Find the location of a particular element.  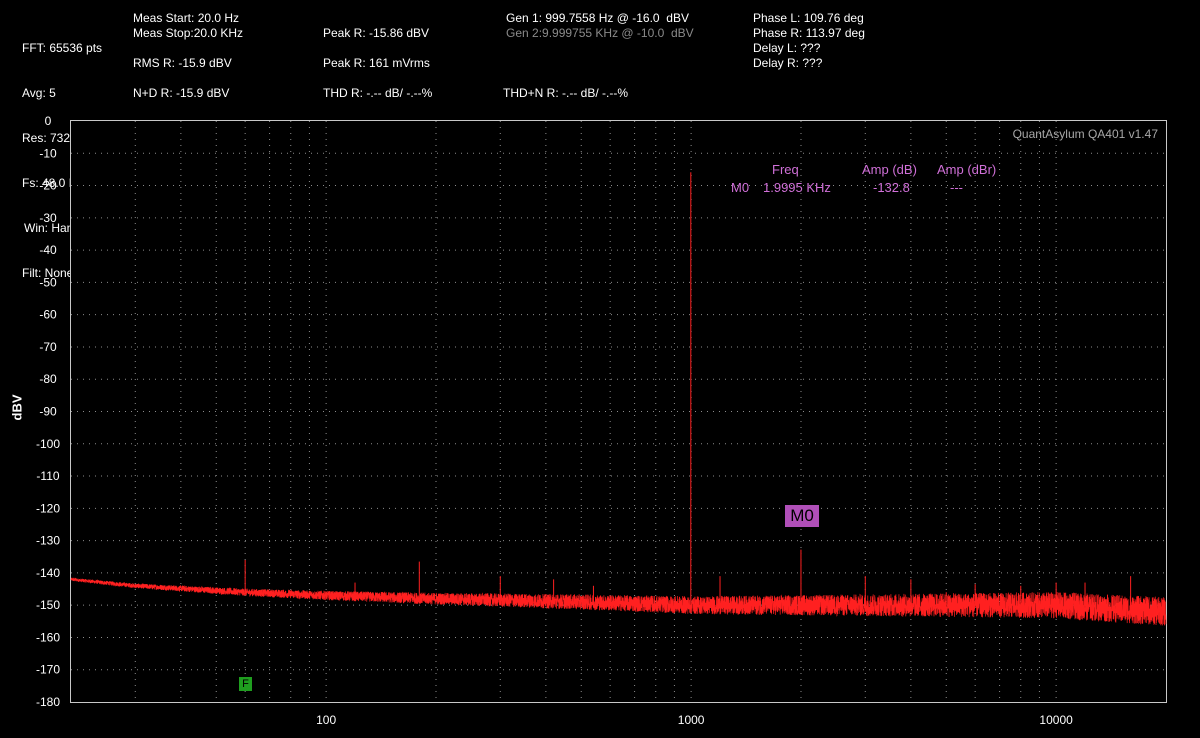

y-tick-label: 0 is located at coordinates (48, 121).